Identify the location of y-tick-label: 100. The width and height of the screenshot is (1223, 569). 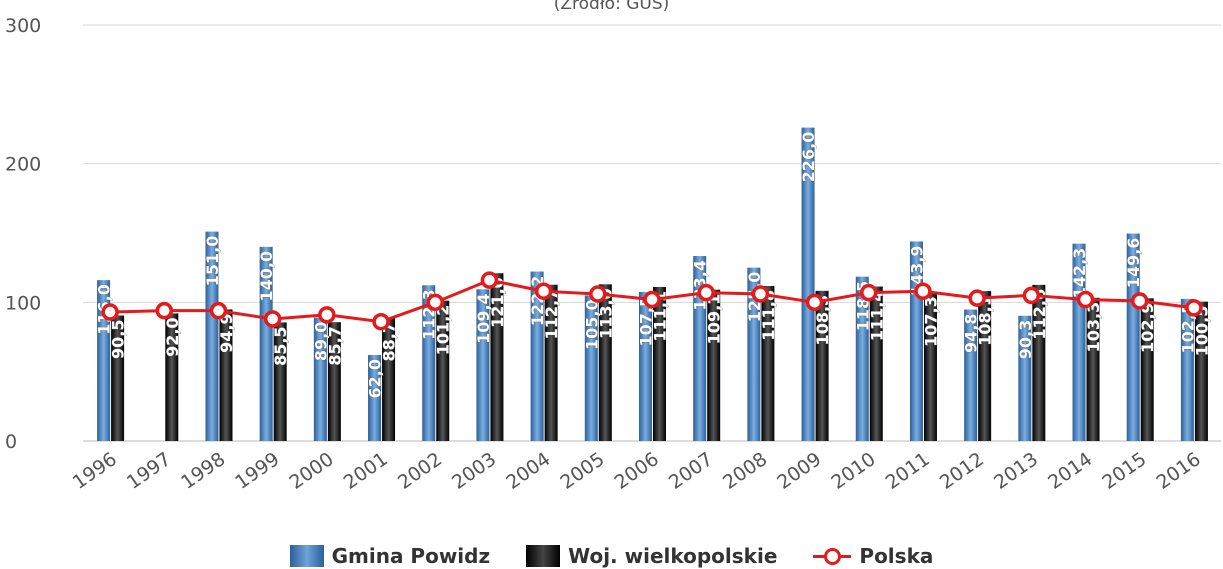
(23, 303).